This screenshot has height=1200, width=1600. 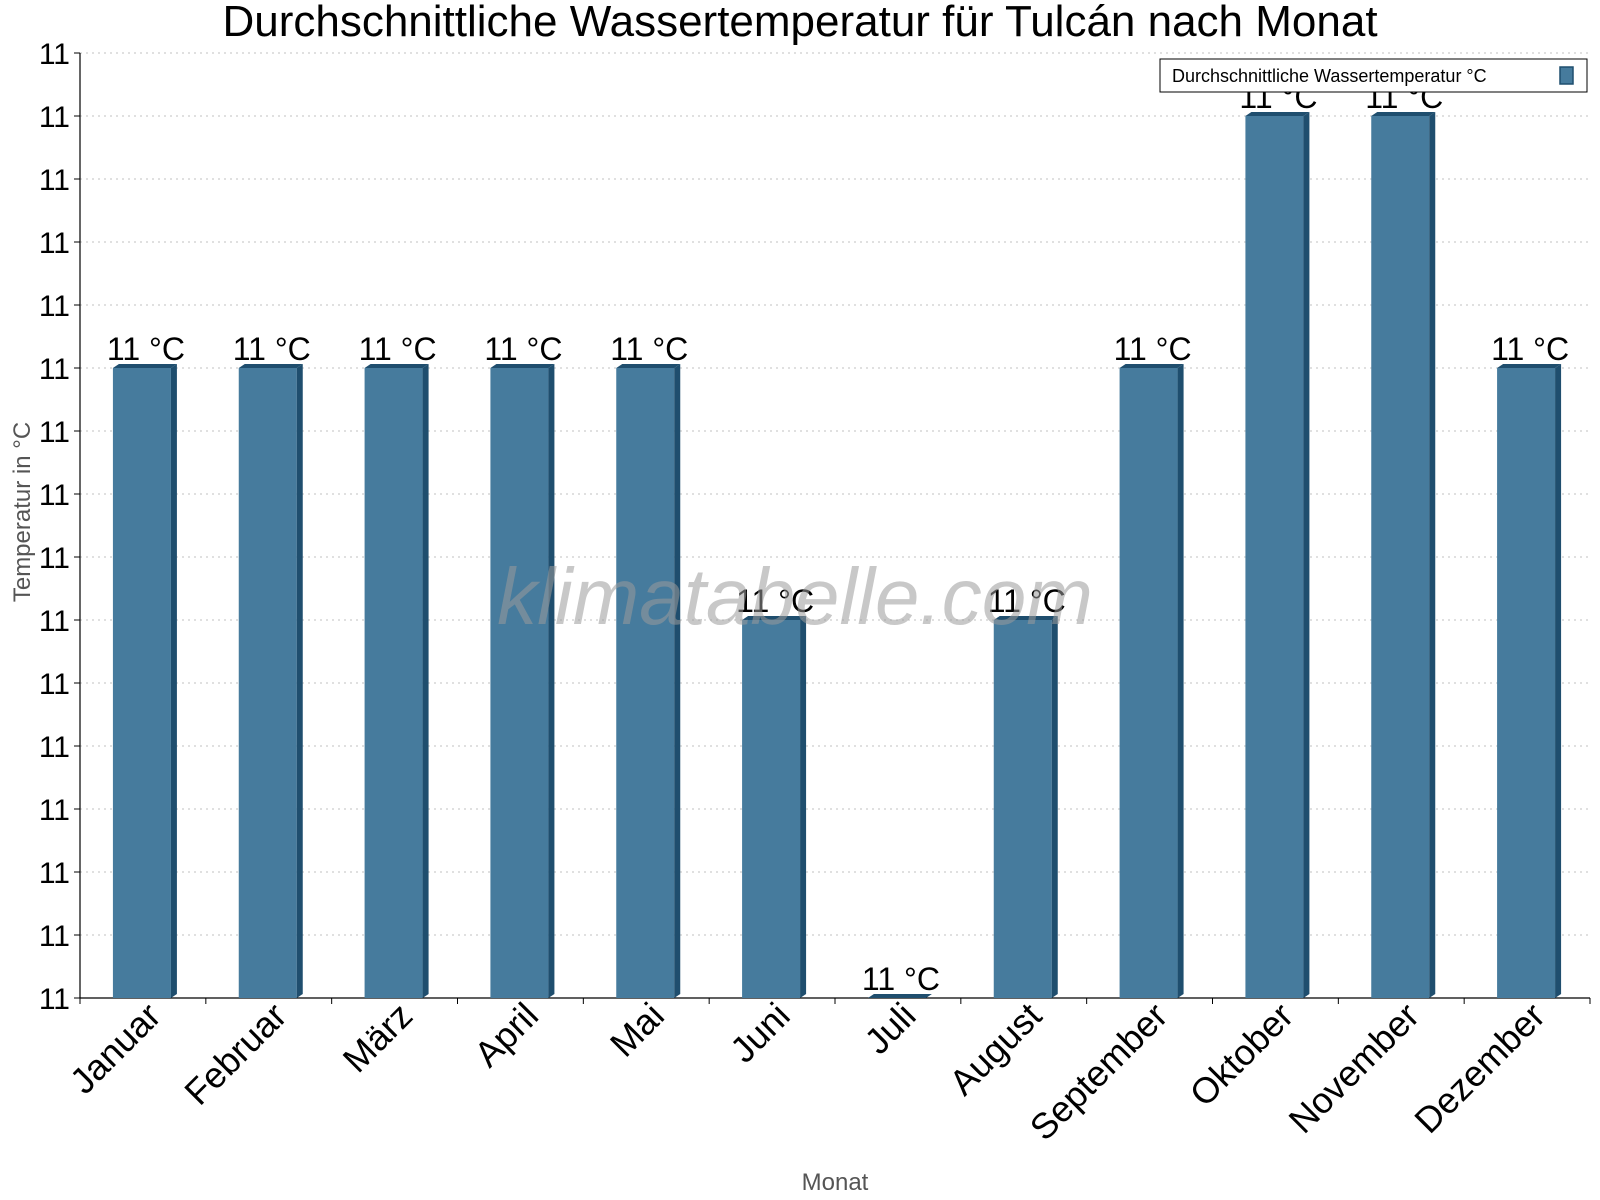 I want to click on x-tick-label: Februar, so click(x=235, y=1054).